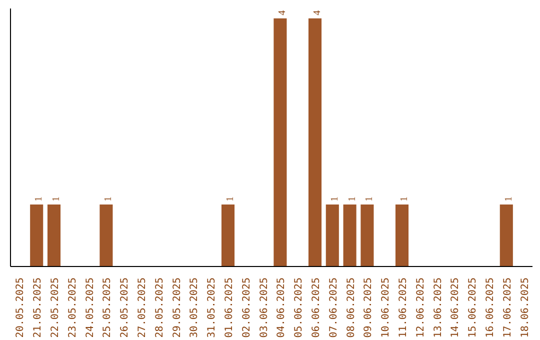 This screenshot has height=340, width=540. I want to click on x-tick-label: 05.06.2025, so click(299, 307).